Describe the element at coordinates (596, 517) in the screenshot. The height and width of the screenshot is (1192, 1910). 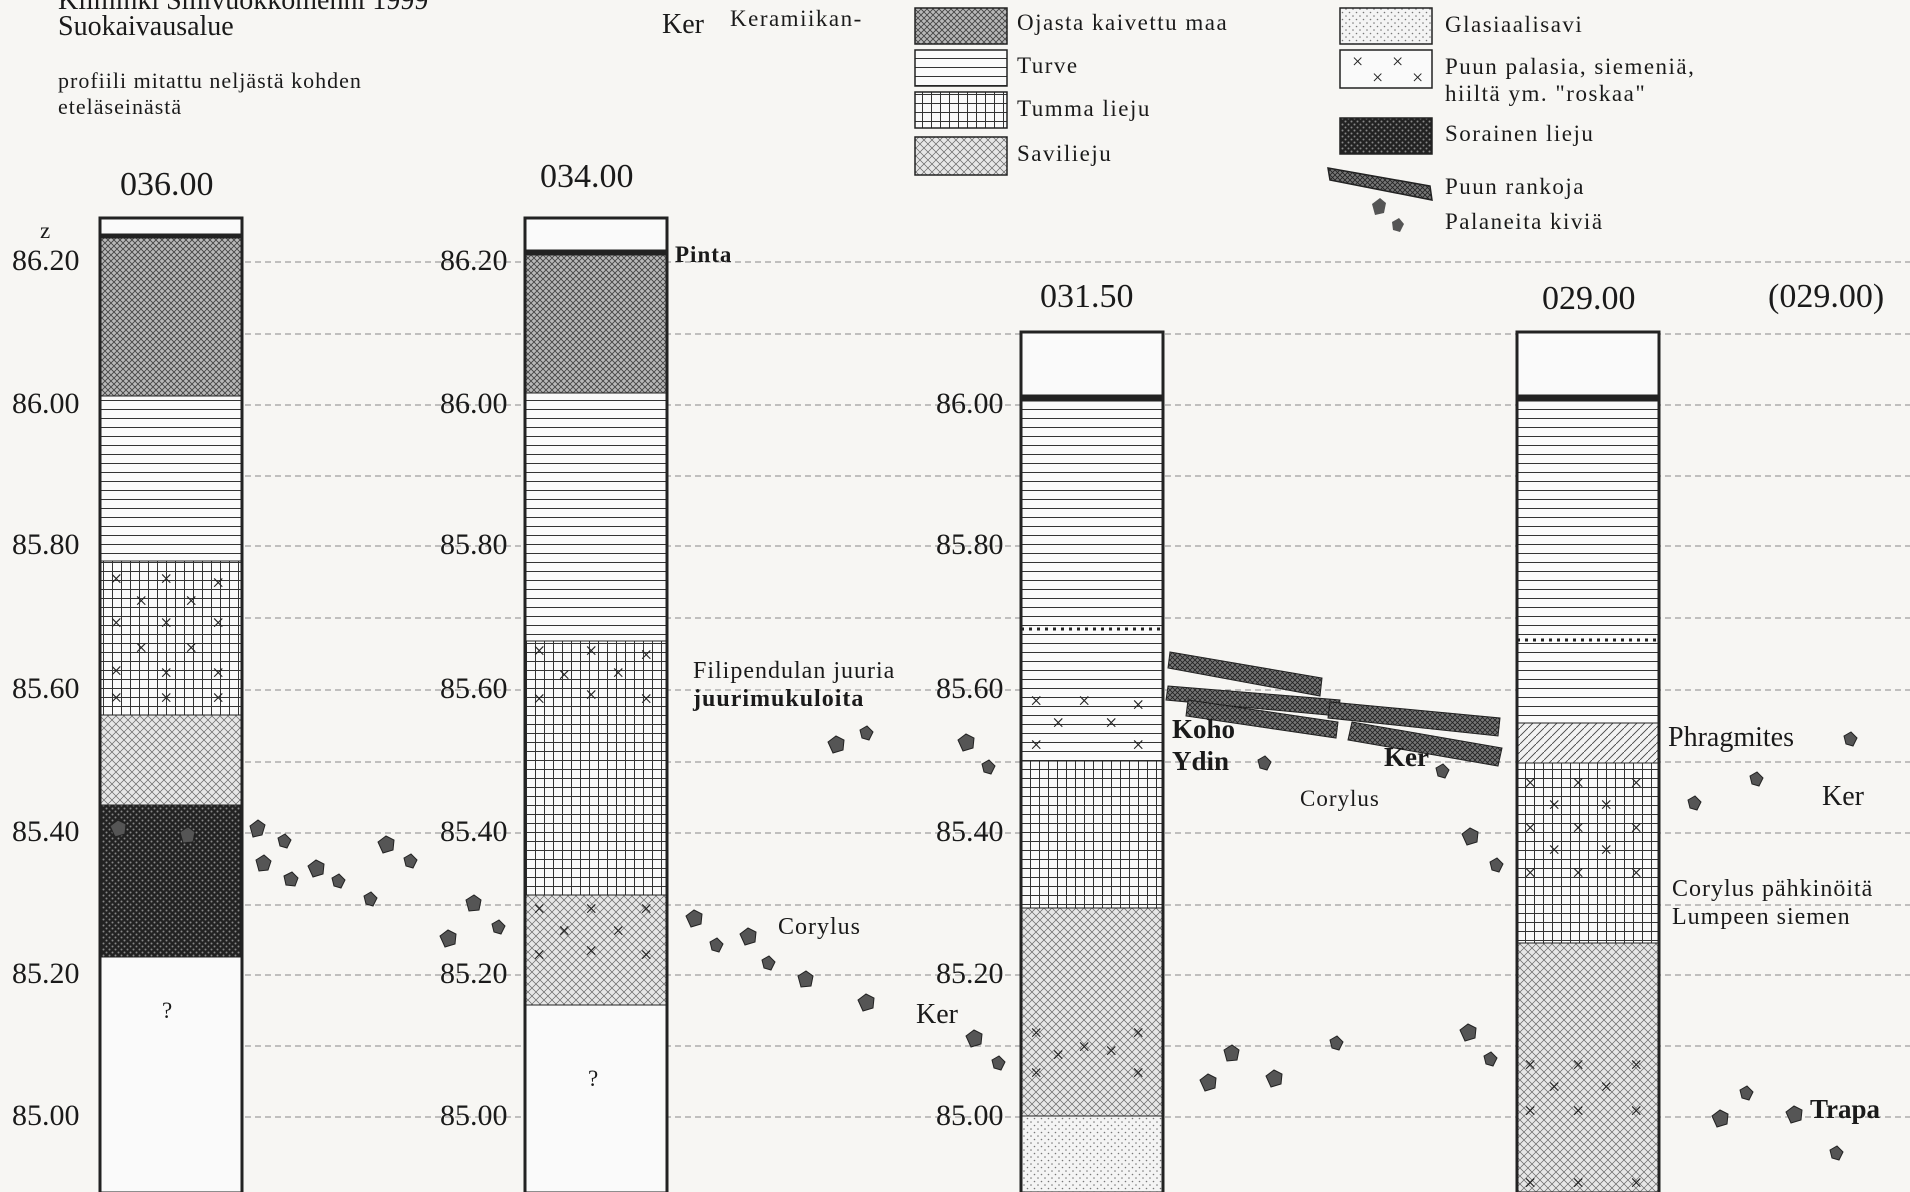
I see `layer-peat` at that location.